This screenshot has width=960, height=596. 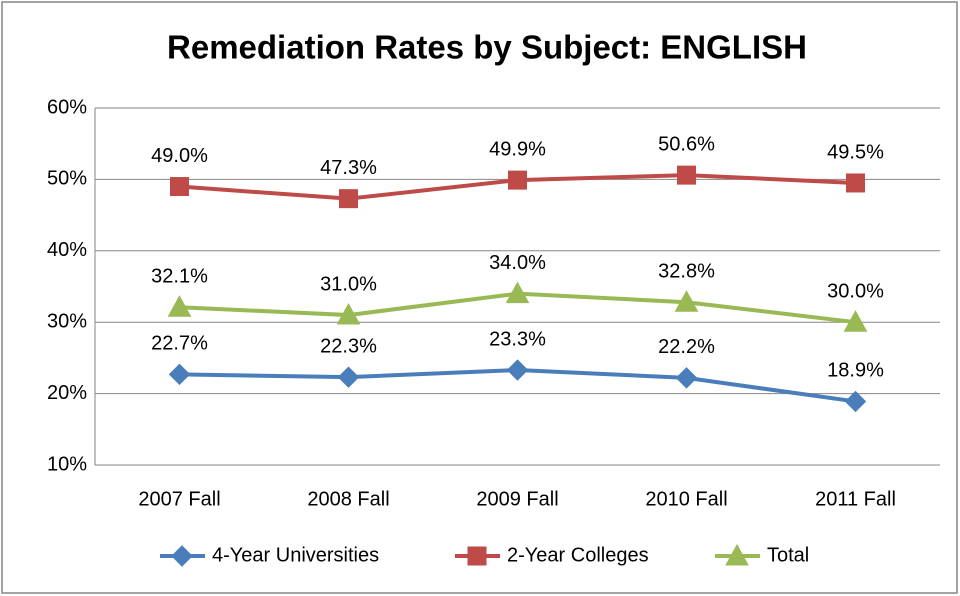 What do you see at coordinates (295, 555) in the screenshot?
I see `legend-label: 4-Year Universities` at bounding box center [295, 555].